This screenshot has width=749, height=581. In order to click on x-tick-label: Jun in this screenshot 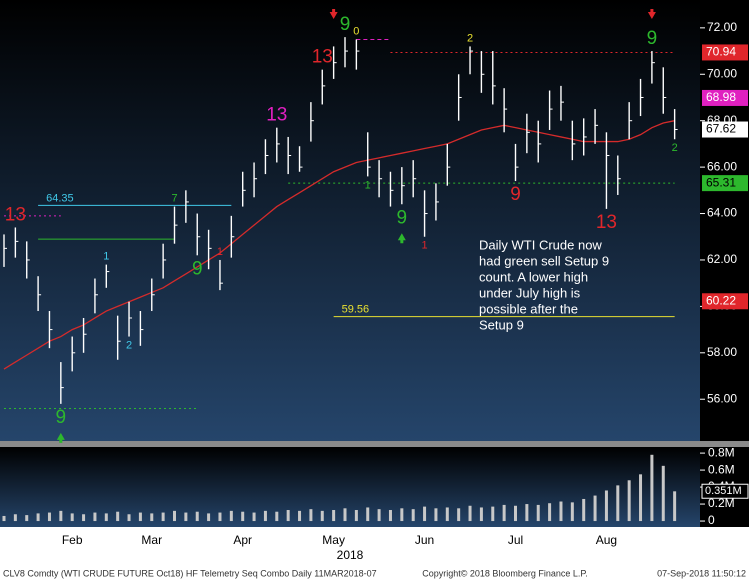, I will do `click(424, 540)`.